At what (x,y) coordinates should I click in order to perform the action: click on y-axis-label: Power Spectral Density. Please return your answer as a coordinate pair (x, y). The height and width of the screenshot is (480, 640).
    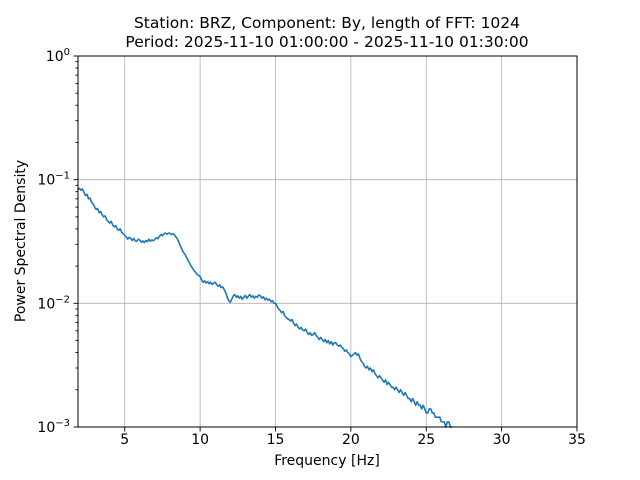
    Looking at the image, I should click on (21, 241).